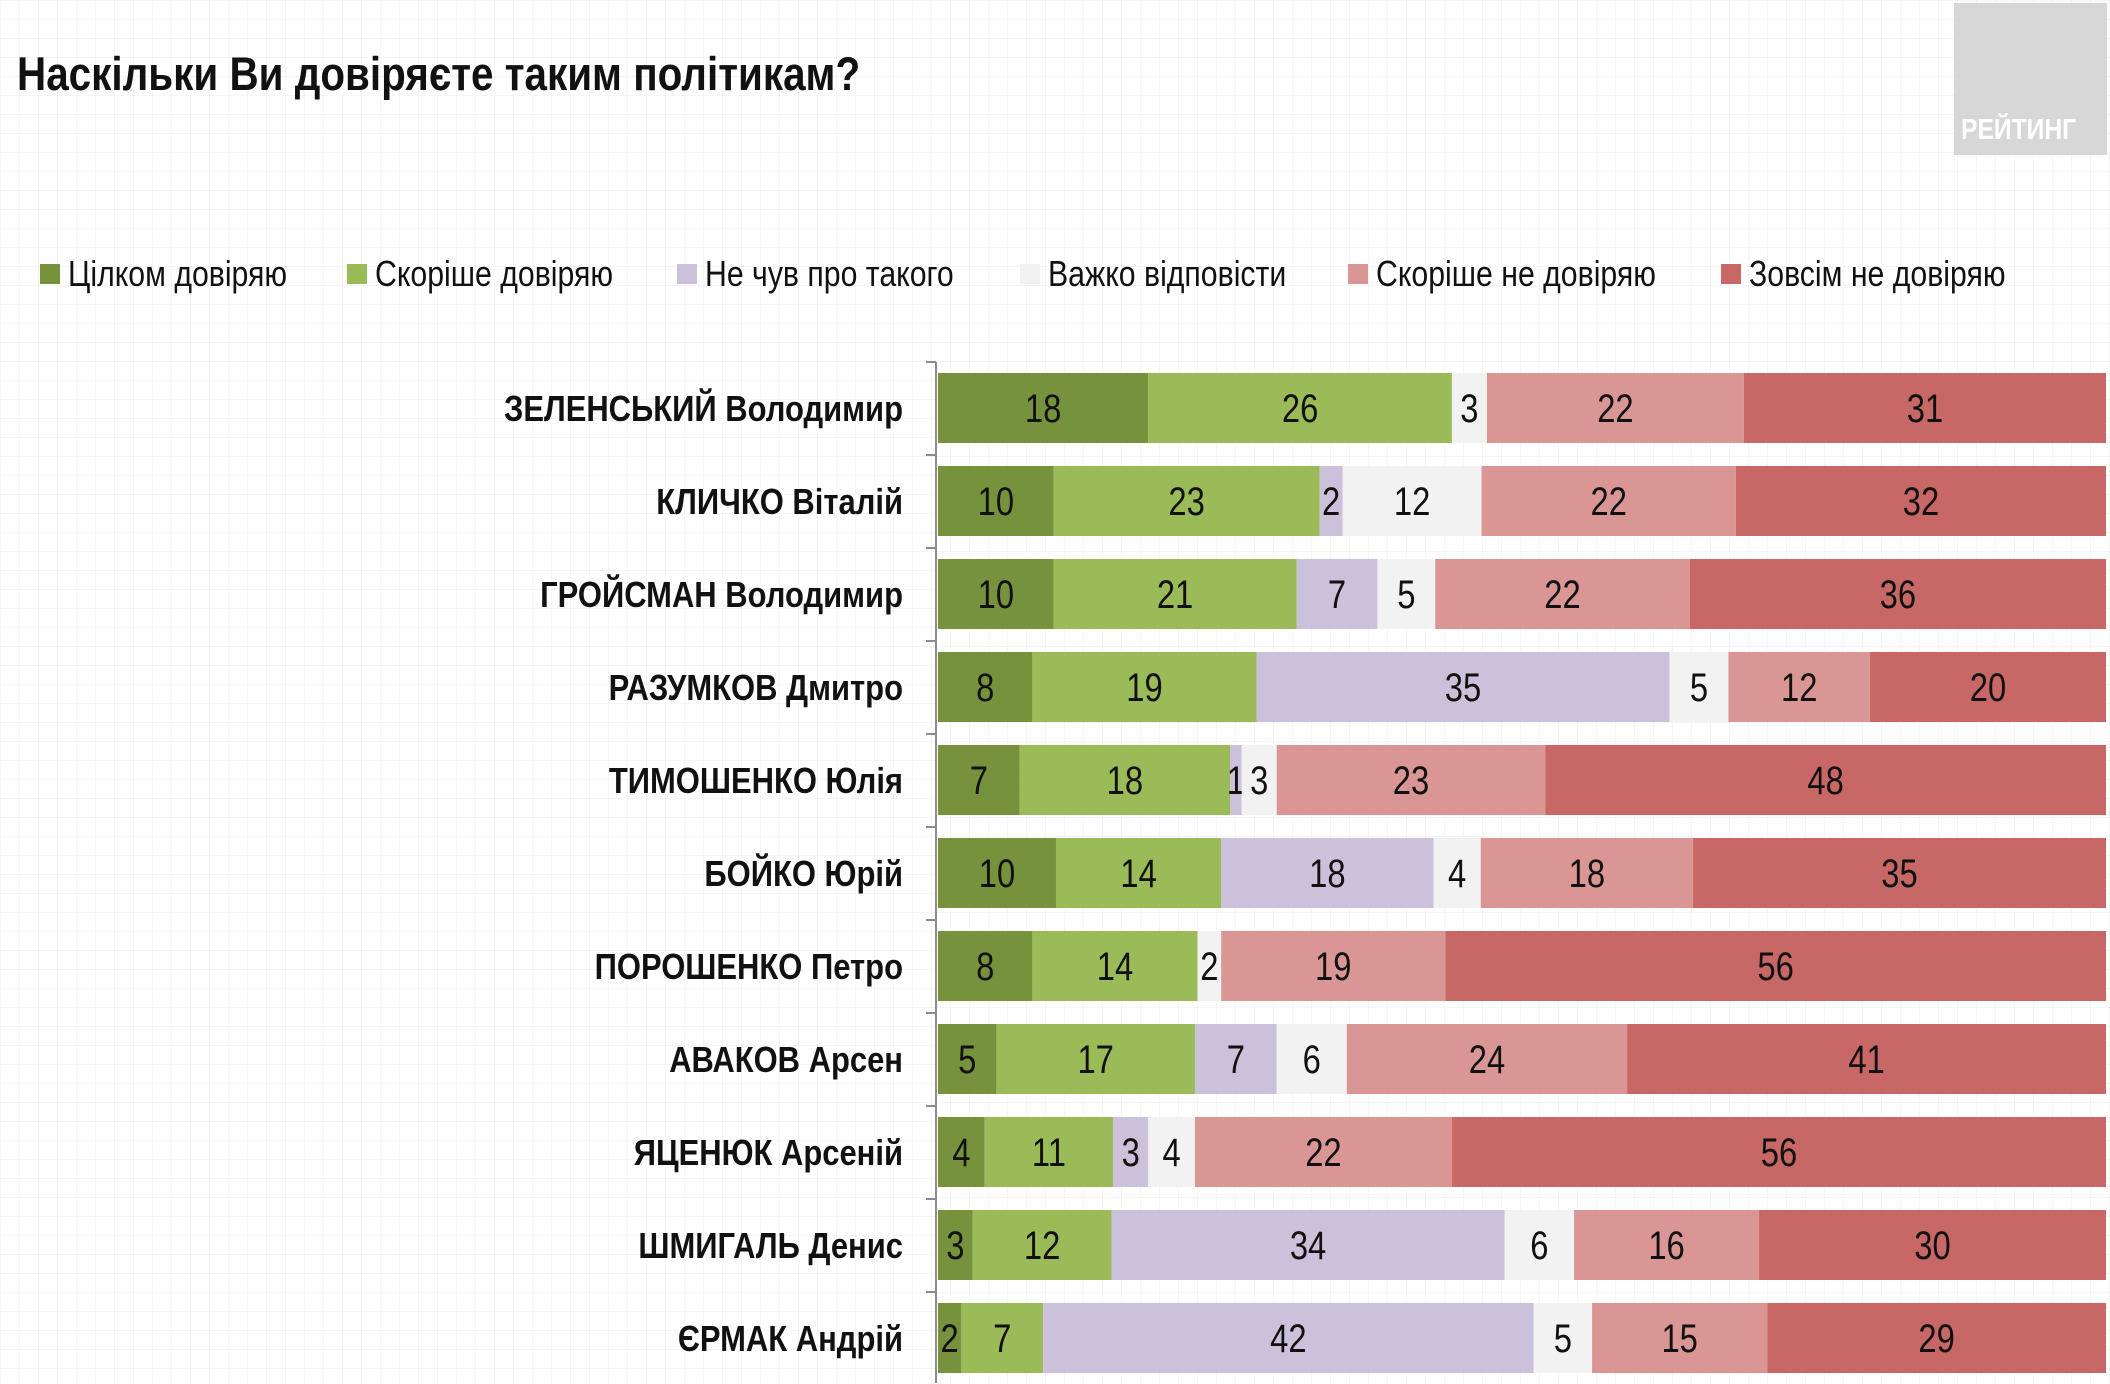 This screenshot has height=1384, width=2110. What do you see at coordinates (749, 968) in the screenshot?
I see `category-label: ПОРОШЕНКО Петро` at bounding box center [749, 968].